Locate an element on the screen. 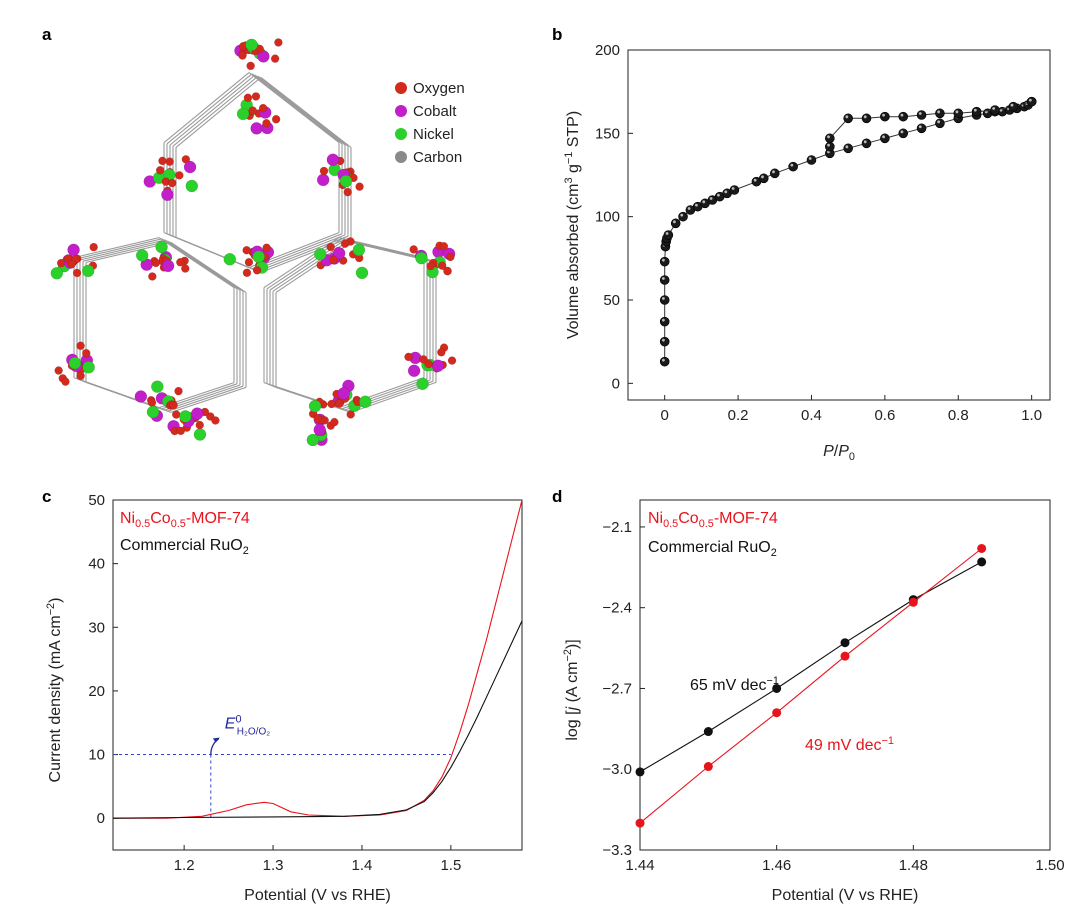 This screenshot has height=918, width=1080. y-axis-label: log [j (A cm−2)] is located at coordinates (571, 689).